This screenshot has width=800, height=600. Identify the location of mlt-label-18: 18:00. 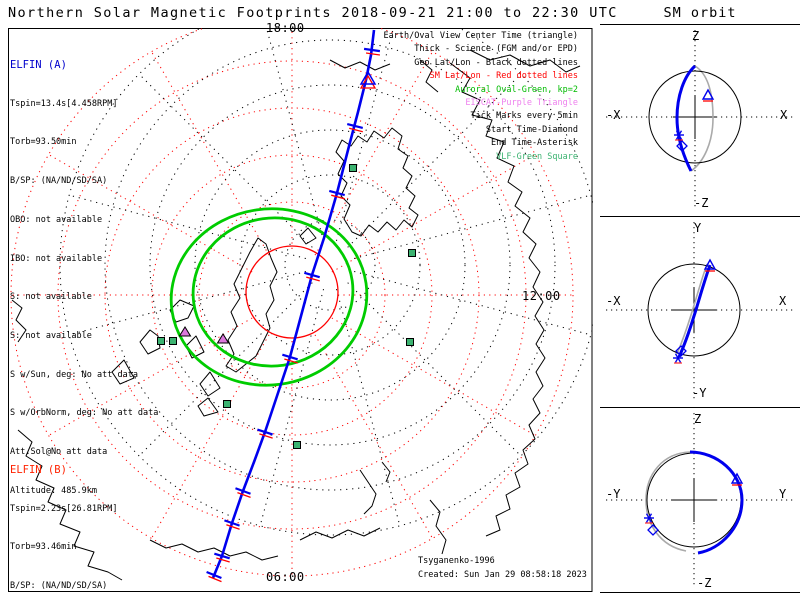
(285, 28).